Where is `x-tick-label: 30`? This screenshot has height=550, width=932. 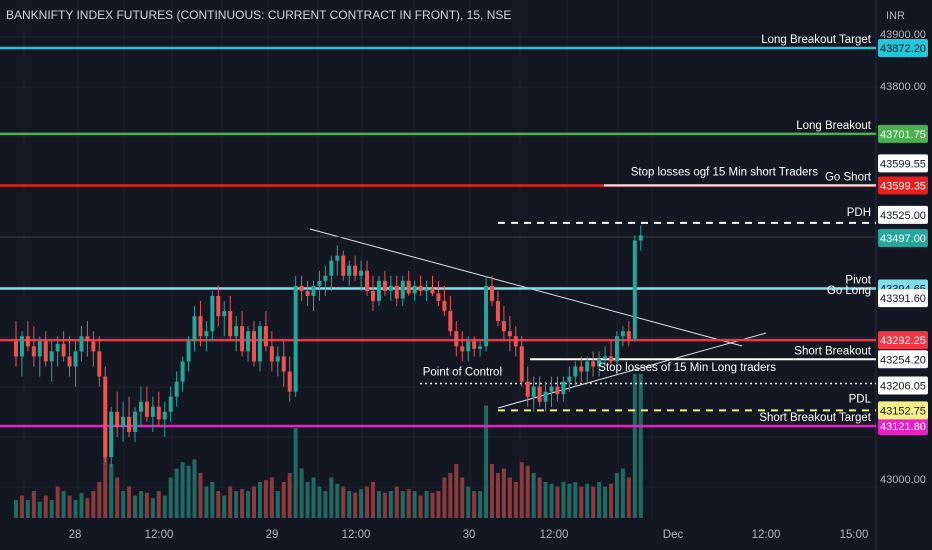
x-tick-label: 30 is located at coordinates (469, 535).